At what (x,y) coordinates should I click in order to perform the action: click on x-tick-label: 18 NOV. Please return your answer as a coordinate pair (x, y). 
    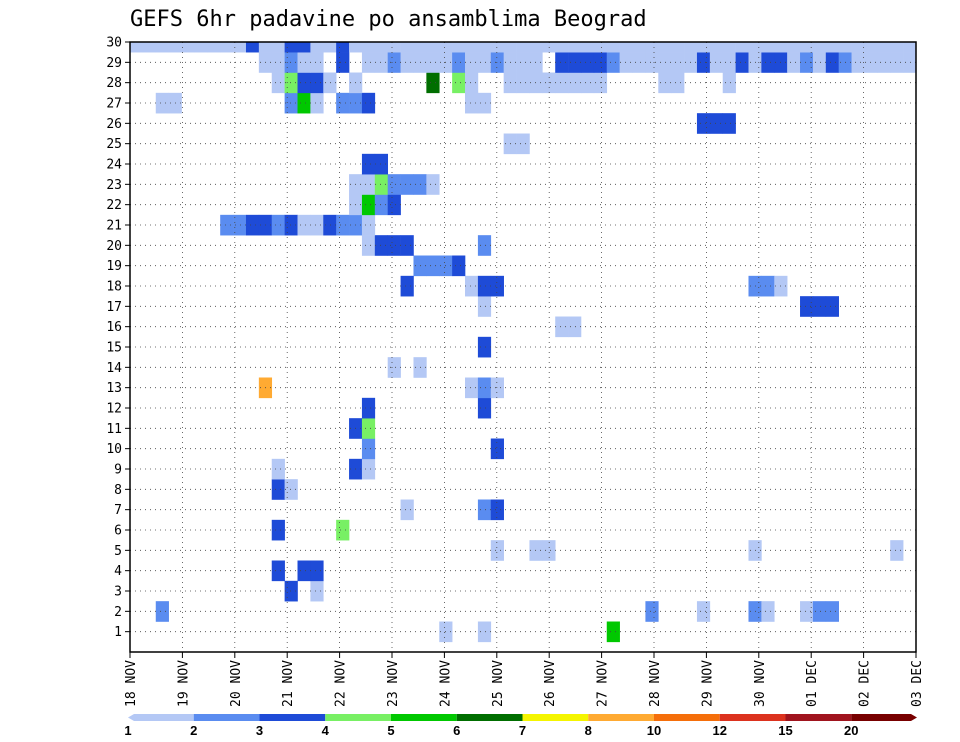
    Looking at the image, I should click on (131, 683).